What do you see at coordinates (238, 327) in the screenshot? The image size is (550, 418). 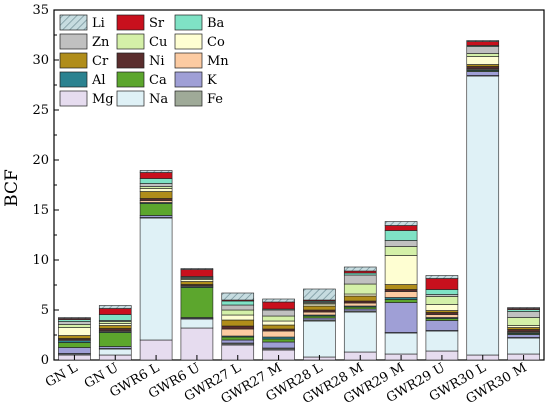 I see `bar-segment-ni` at bounding box center [238, 327].